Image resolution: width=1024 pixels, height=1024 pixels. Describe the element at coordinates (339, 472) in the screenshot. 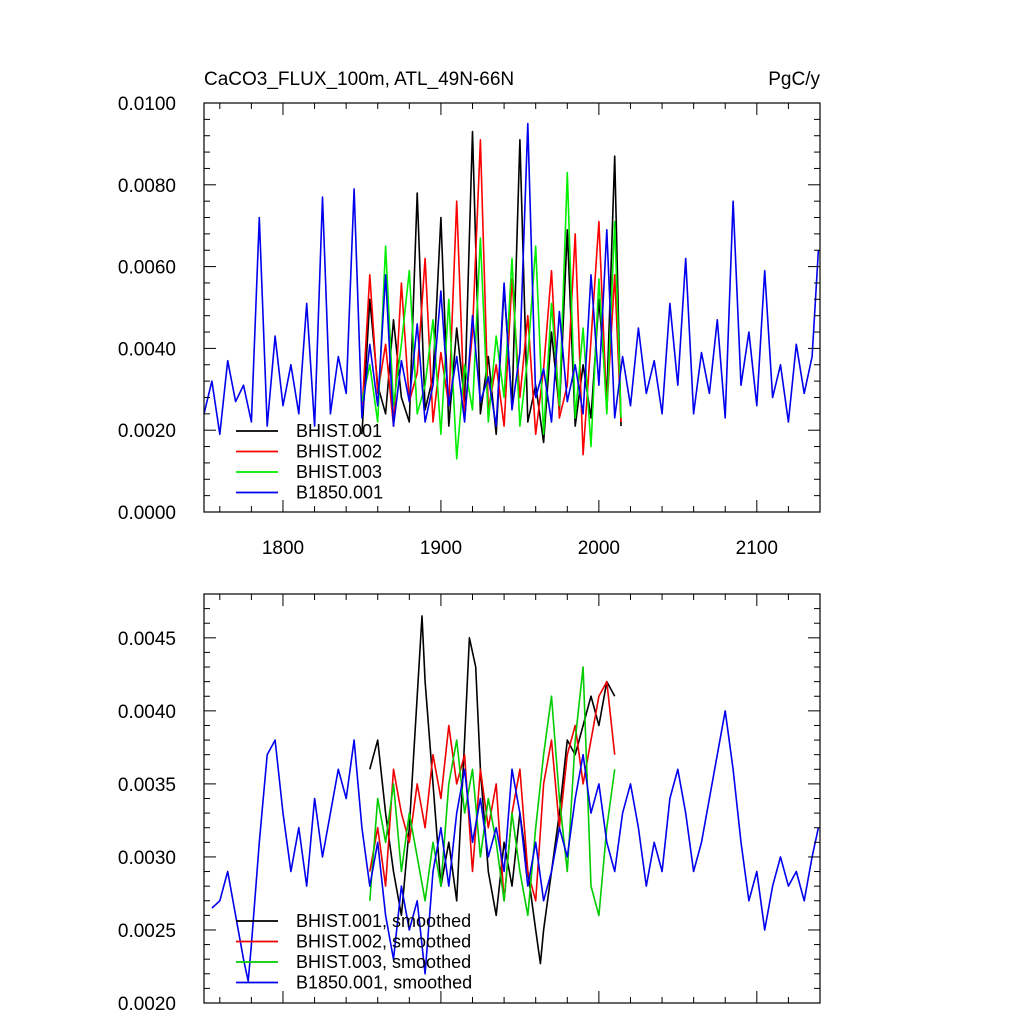

I see `legend-label-2: BHIST.003` at that location.